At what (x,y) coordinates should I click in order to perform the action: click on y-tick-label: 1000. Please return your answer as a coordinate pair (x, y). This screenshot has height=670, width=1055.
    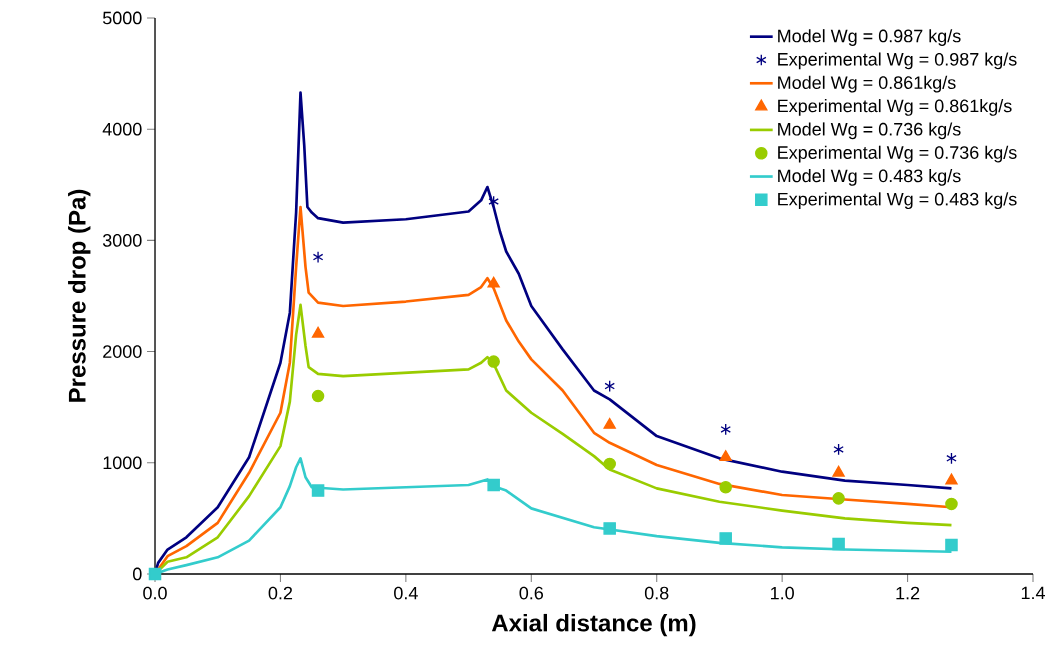
    Looking at the image, I should click on (122, 463).